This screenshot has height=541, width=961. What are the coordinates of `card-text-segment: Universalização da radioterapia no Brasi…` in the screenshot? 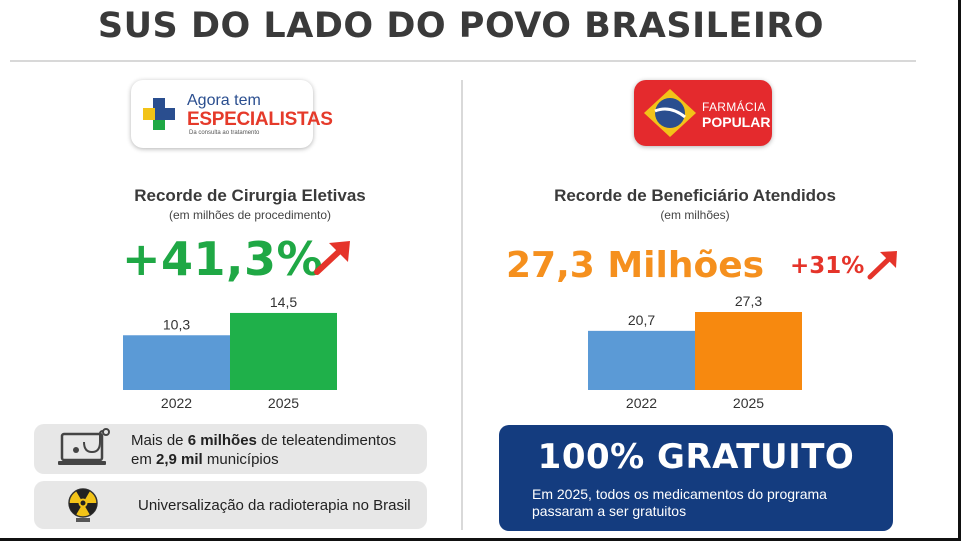 It's located at (274, 505).